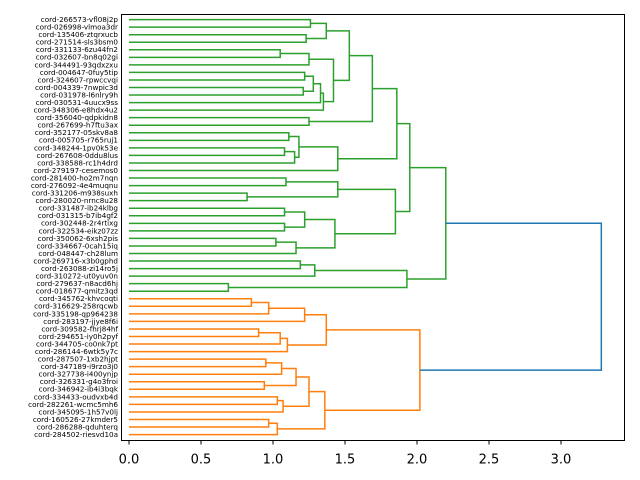 This screenshot has height=480, width=640. I want to click on leaf-label: cord-344705-co0nk7pt, so click(77, 343).